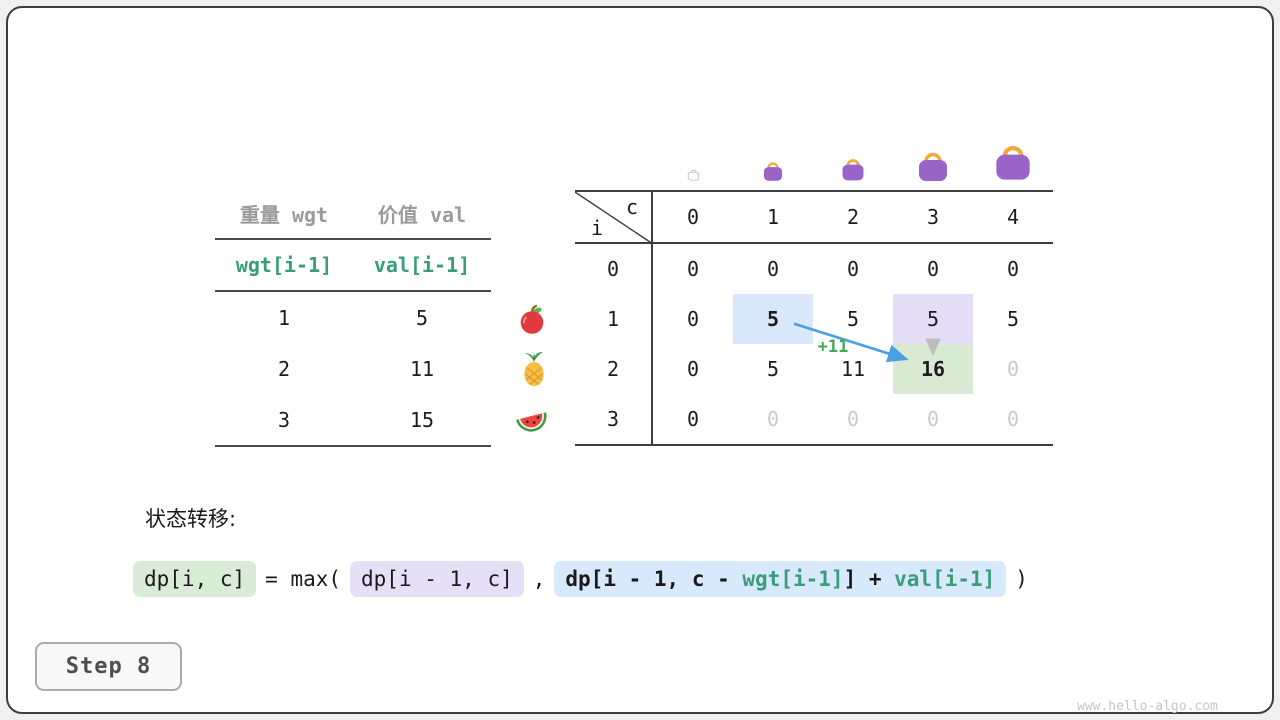  What do you see at coordinates (534, 371) in the screenshot?
I see `pineapple-icon` at bounding box center [534, 371].